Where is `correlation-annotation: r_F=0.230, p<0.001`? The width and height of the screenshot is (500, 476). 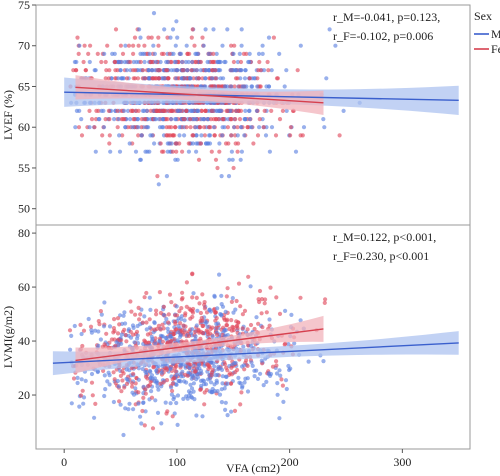 correlation-annotation: r_F=0.230, p<0.001 is located at coordinates (381, 256).